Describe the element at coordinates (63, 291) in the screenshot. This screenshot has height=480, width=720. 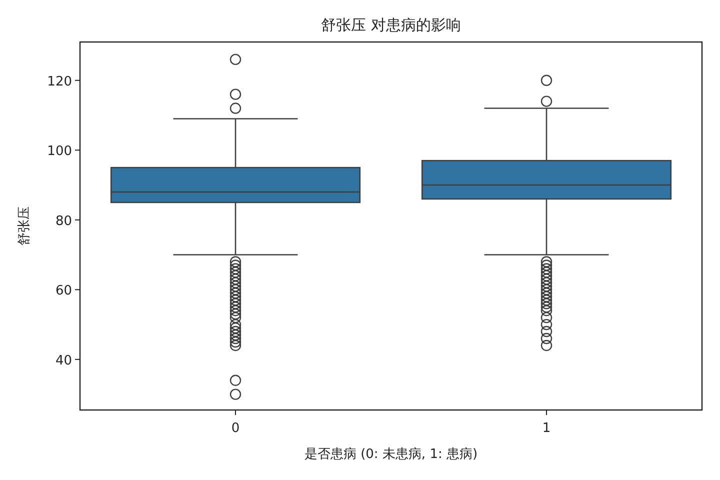
I see `y-tick-label: 60` at that location.